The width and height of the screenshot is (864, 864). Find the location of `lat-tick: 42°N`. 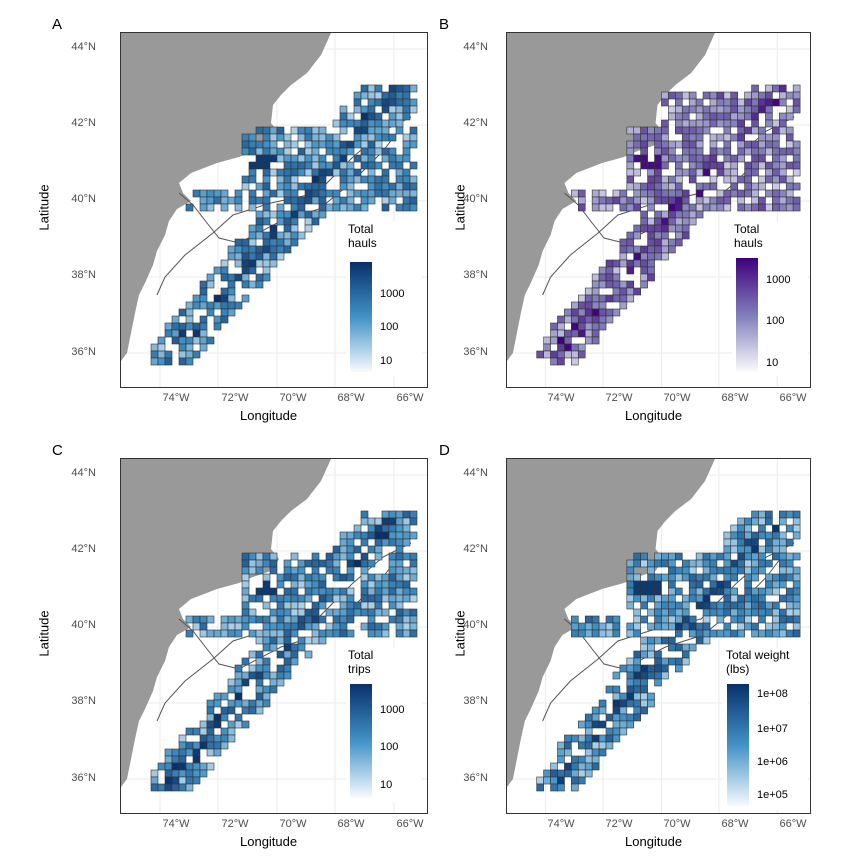

lat-tick: 42°N is located at coordinates (475, 123).